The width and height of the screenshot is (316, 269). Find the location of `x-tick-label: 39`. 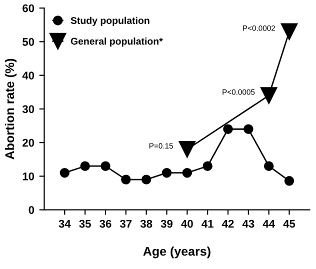

x-tick-label: 39 is located at coordinates (166, 224).